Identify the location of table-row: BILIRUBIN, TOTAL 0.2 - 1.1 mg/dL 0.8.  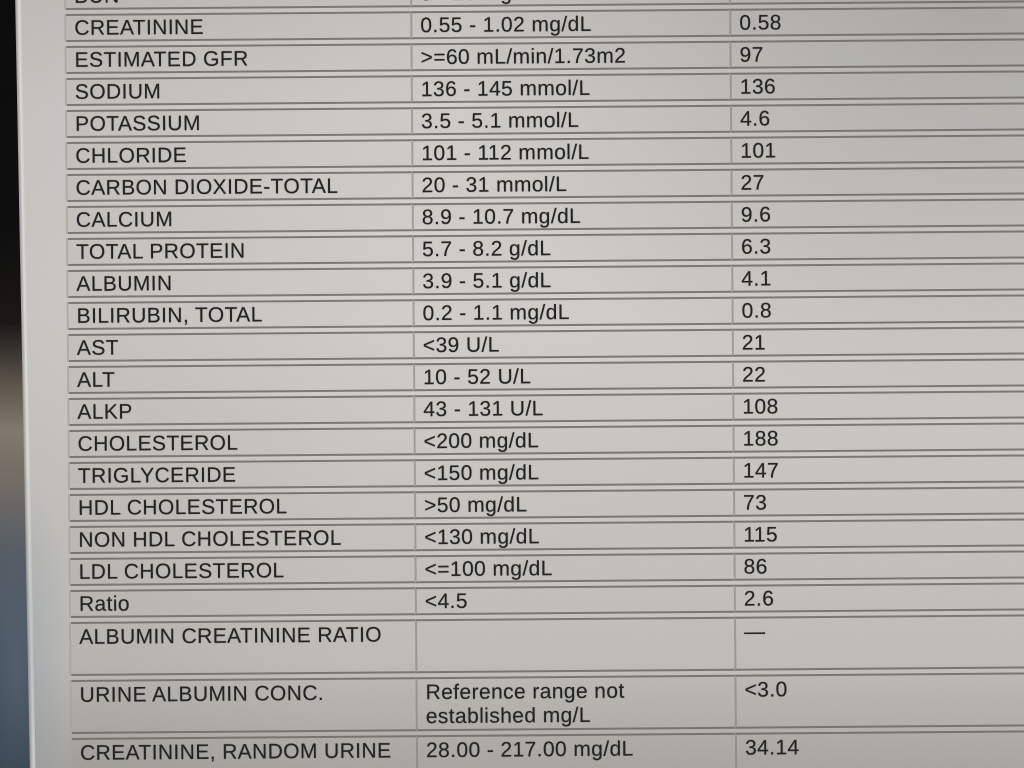
(545, 311).